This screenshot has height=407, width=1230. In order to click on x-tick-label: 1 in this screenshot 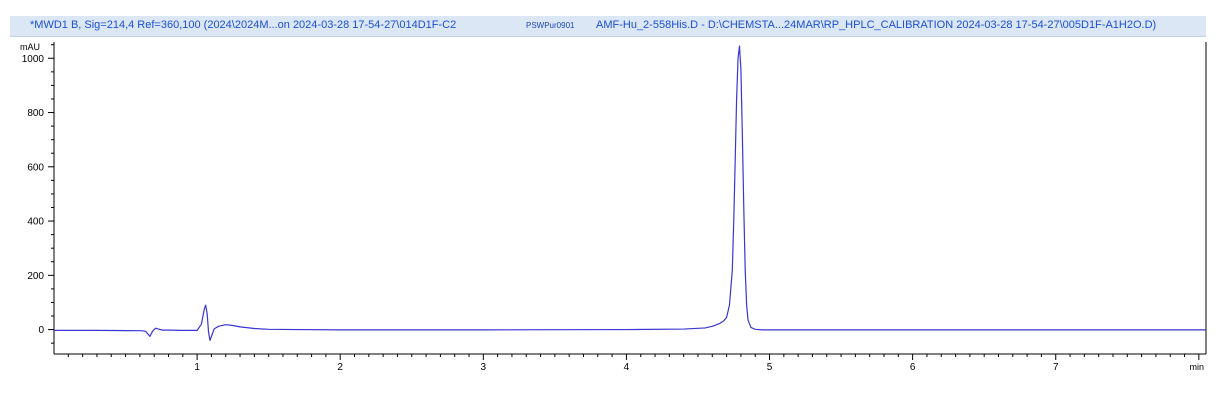, I will do `click(197, 367)`.